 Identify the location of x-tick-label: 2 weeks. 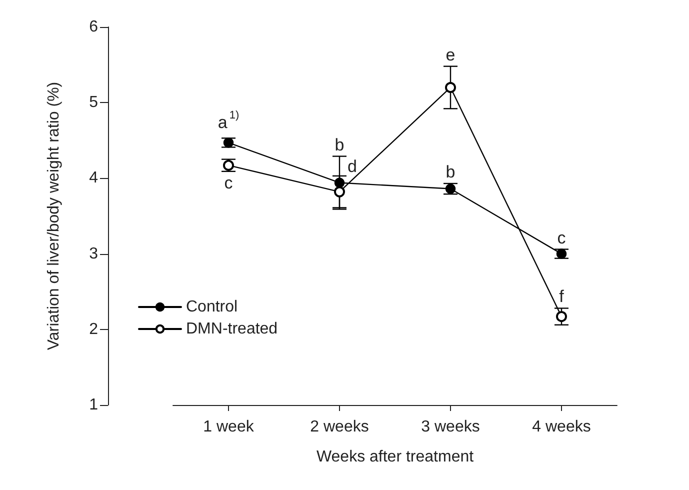
(339, 427).